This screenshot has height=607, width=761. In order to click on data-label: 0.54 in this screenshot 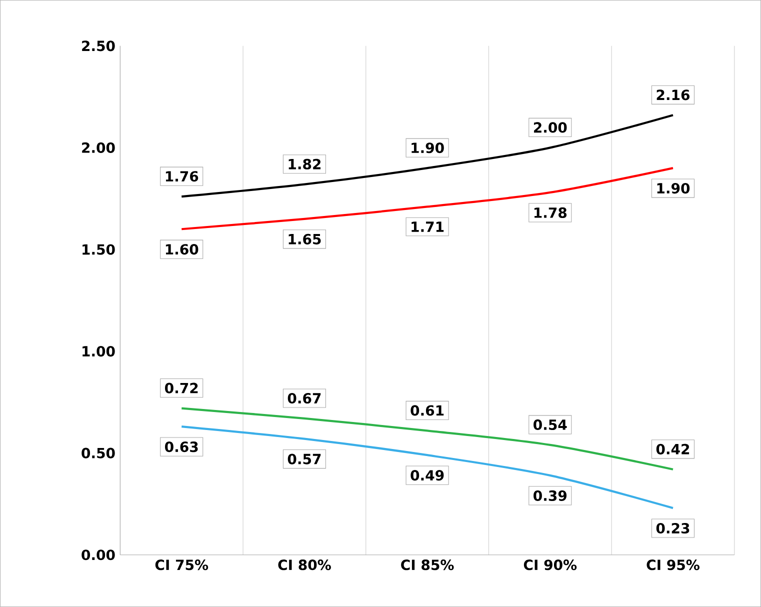, I will do `click(550, 424)`.